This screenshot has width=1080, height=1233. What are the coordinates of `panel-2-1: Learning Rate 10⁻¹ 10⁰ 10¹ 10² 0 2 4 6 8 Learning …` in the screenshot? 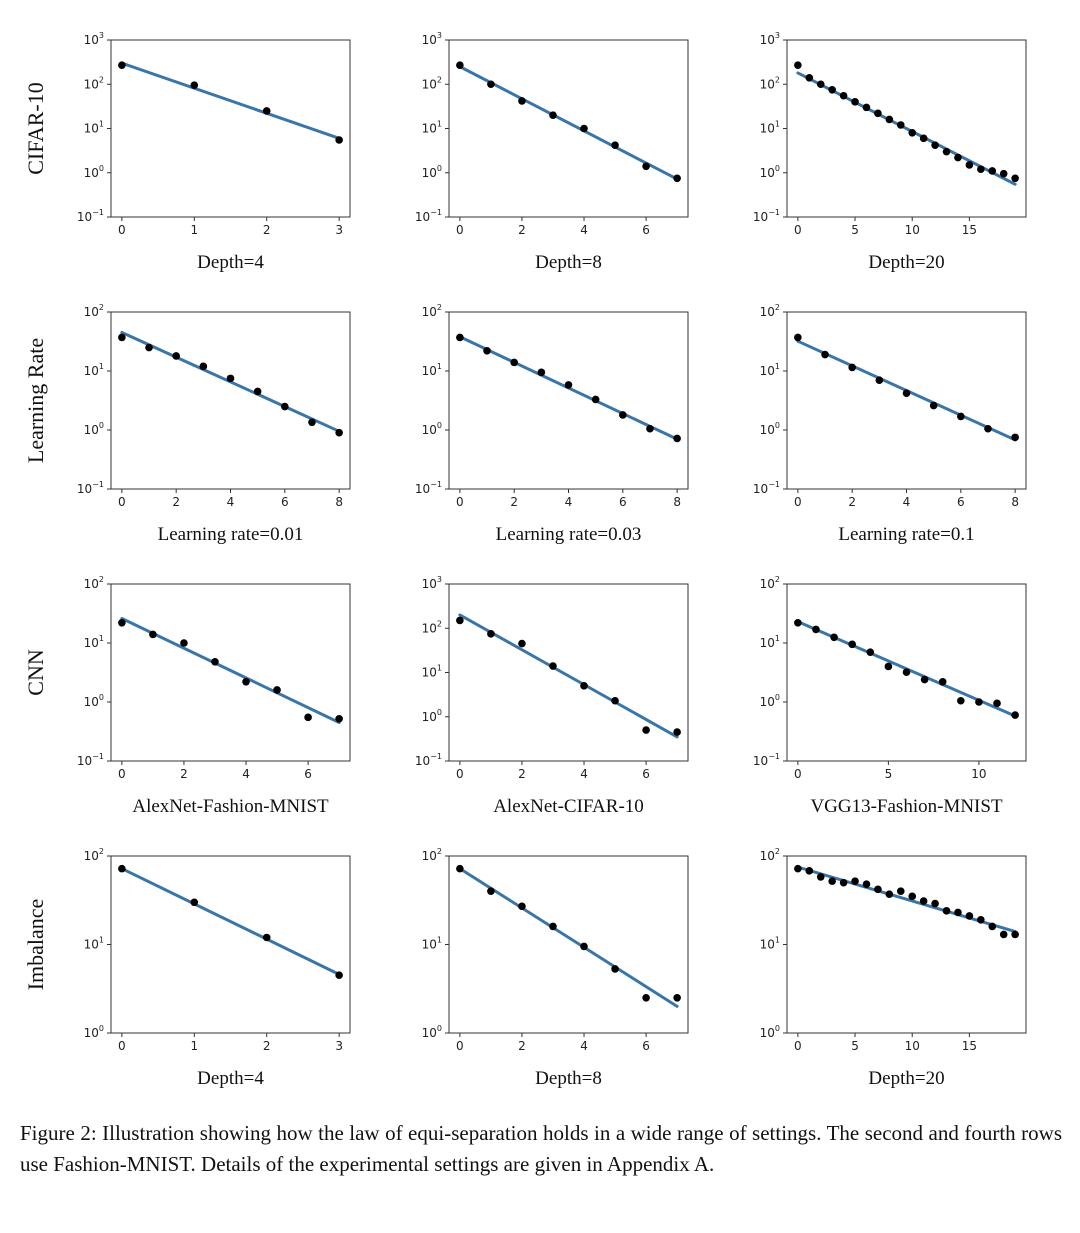 It's located at (187, 424).